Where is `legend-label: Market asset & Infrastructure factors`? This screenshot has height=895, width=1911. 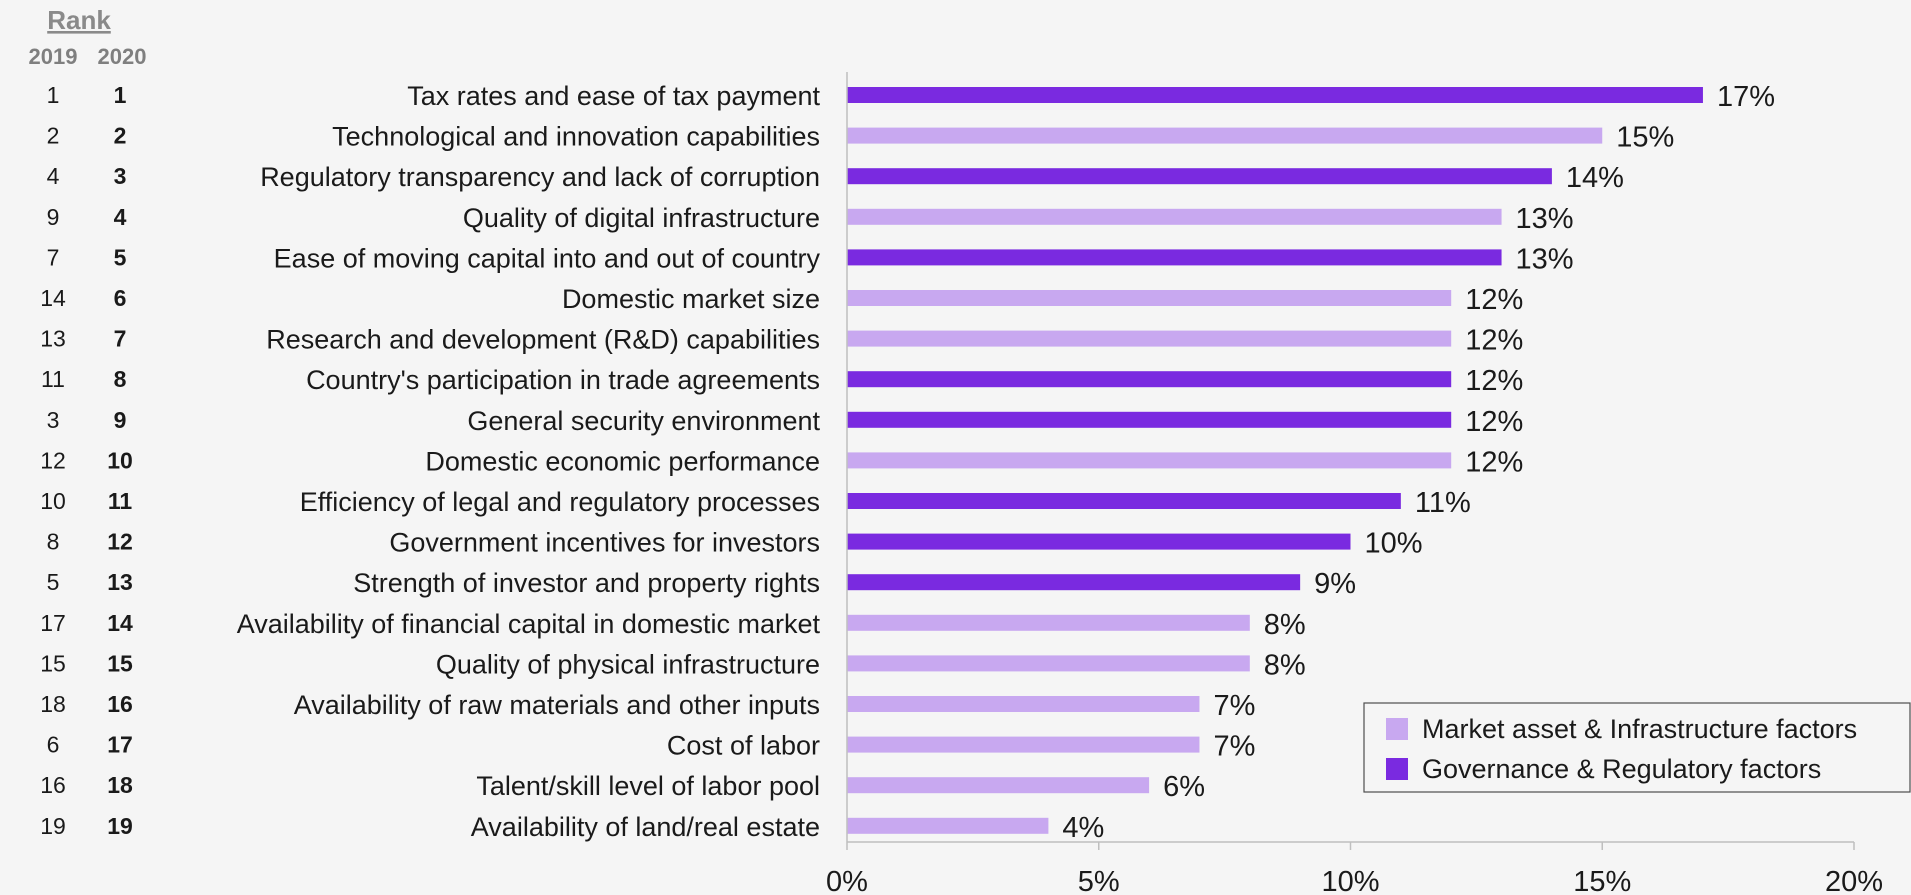
legend-label: Market asset & Infrastructure factors is located at coordinates (1639, 729).